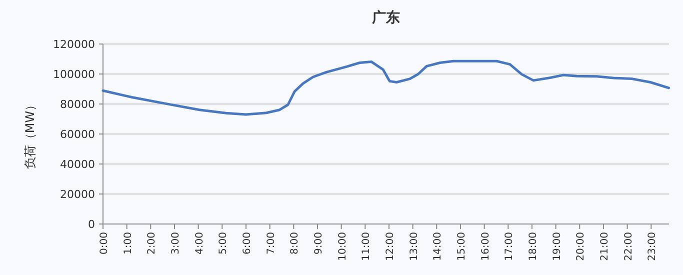  I want to click on x-tick-label: 19:00, so click(557, 246).